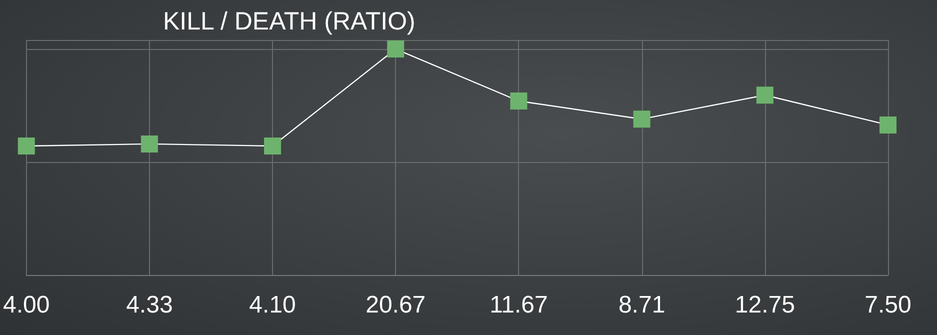  What do you see at coordinates (26, 305) in the screenshot?
I see `x-tick-label: 4.00` at bounding box center [26, 305].